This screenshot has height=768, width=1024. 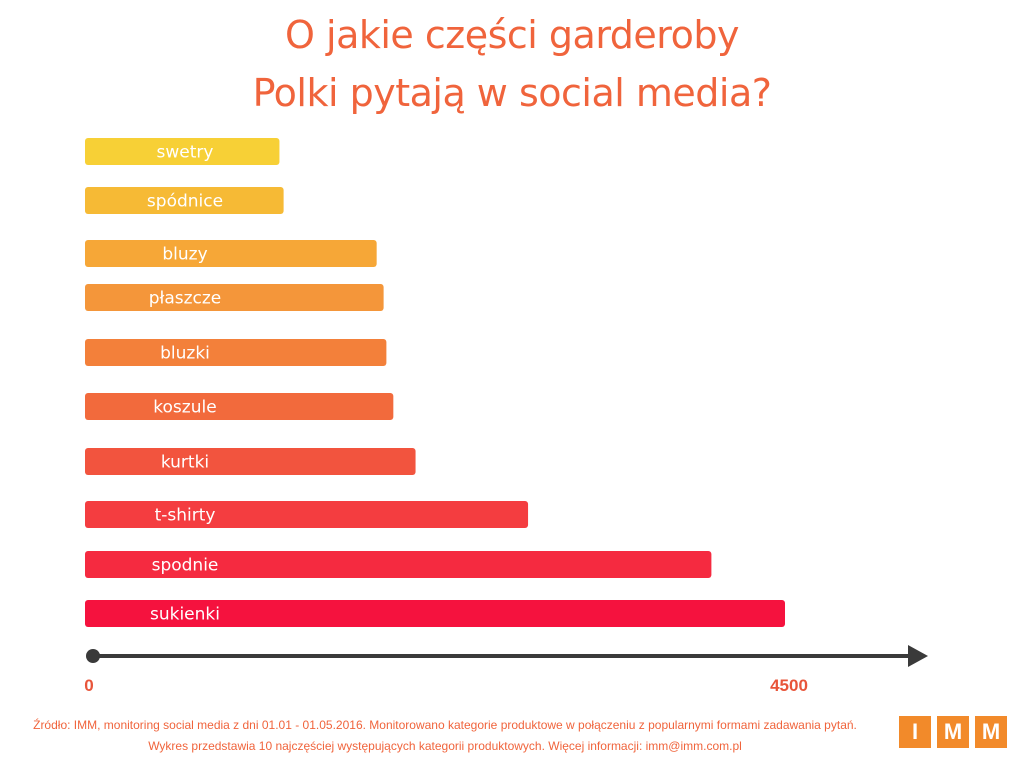 I want to click on bar-label-t-shirty: t-shirty, so click(x=185, y=516).